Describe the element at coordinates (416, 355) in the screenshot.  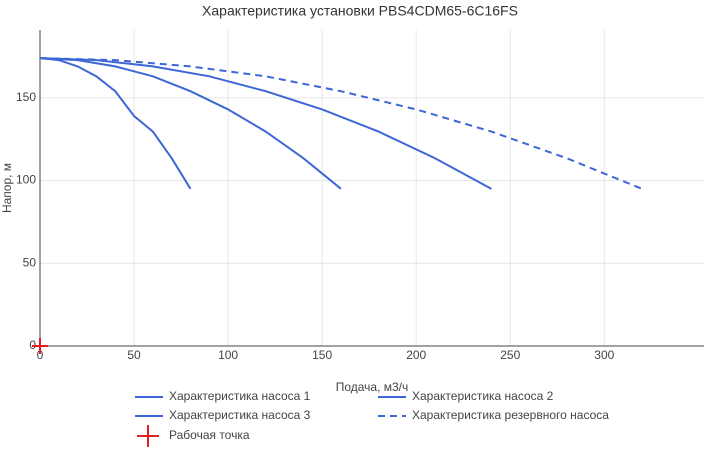
I see `x-tick-label: 200` at that location.